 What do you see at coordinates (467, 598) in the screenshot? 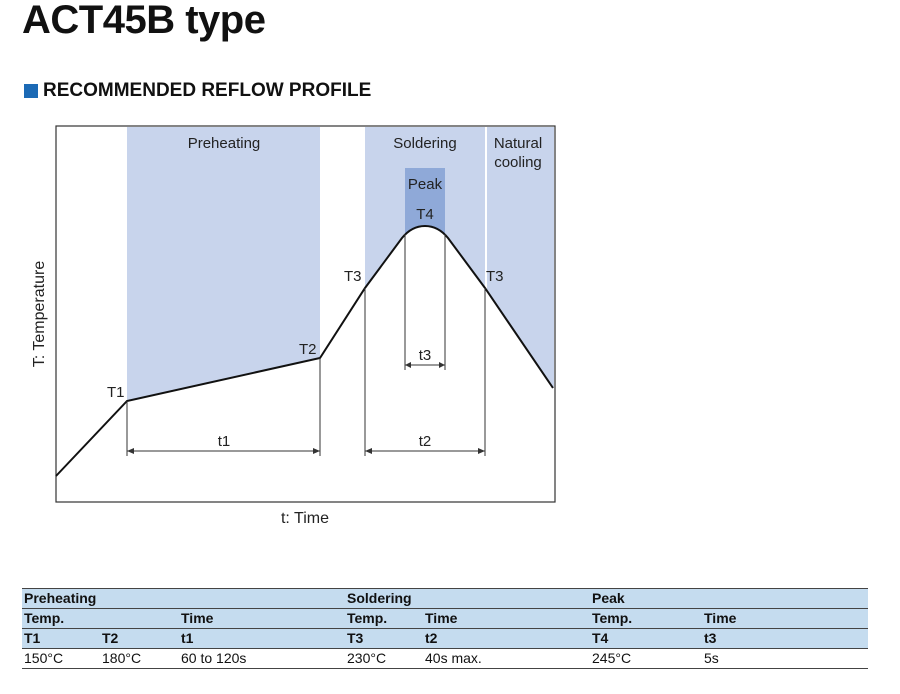
I see `header-cell: Soldering` at bounding box center [467, 598].